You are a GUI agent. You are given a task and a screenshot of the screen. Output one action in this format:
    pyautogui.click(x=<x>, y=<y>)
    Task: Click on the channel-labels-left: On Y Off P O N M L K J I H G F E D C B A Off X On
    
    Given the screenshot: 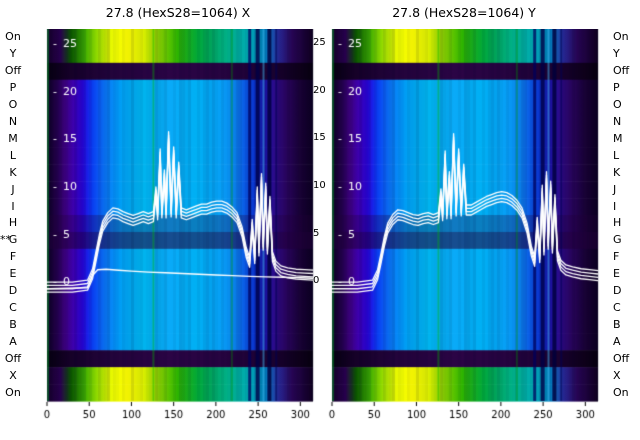 What is the action you would take?
    pyautogui.click(x=13, y=220)
    